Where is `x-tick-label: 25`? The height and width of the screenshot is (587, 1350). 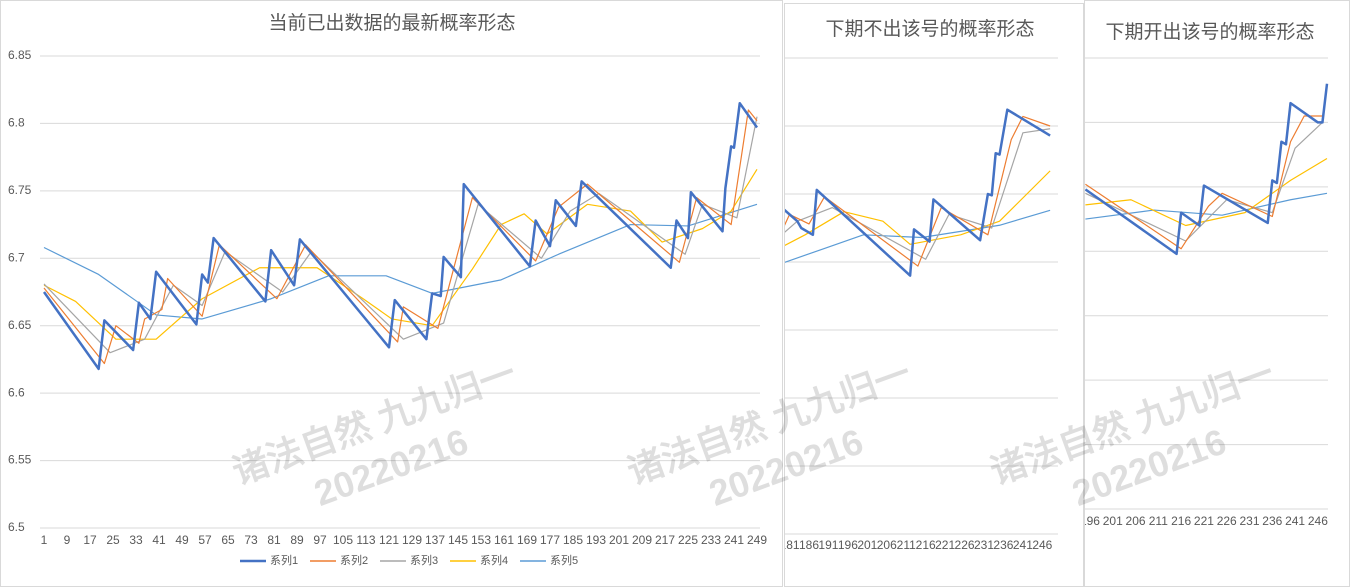
x-tick-label: 25 is located at coordinates (113, 540).